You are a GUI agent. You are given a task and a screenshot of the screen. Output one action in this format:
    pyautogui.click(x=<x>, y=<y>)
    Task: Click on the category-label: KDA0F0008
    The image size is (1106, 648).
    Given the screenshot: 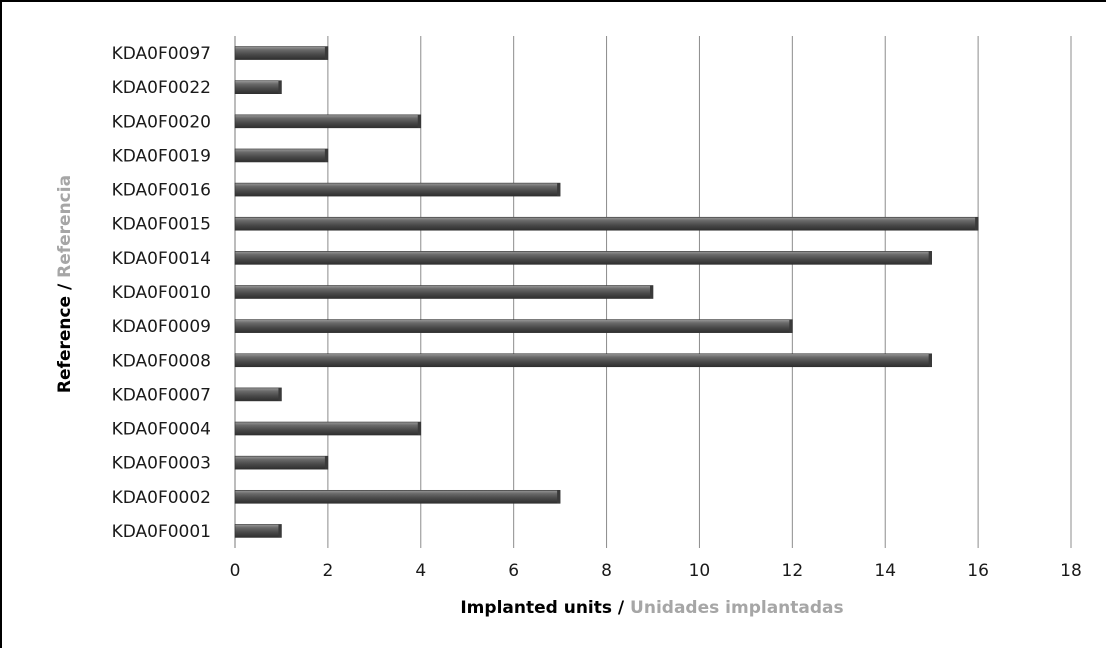 What is the action you would take?
    pyautogui.click(x=161, y=361)
    